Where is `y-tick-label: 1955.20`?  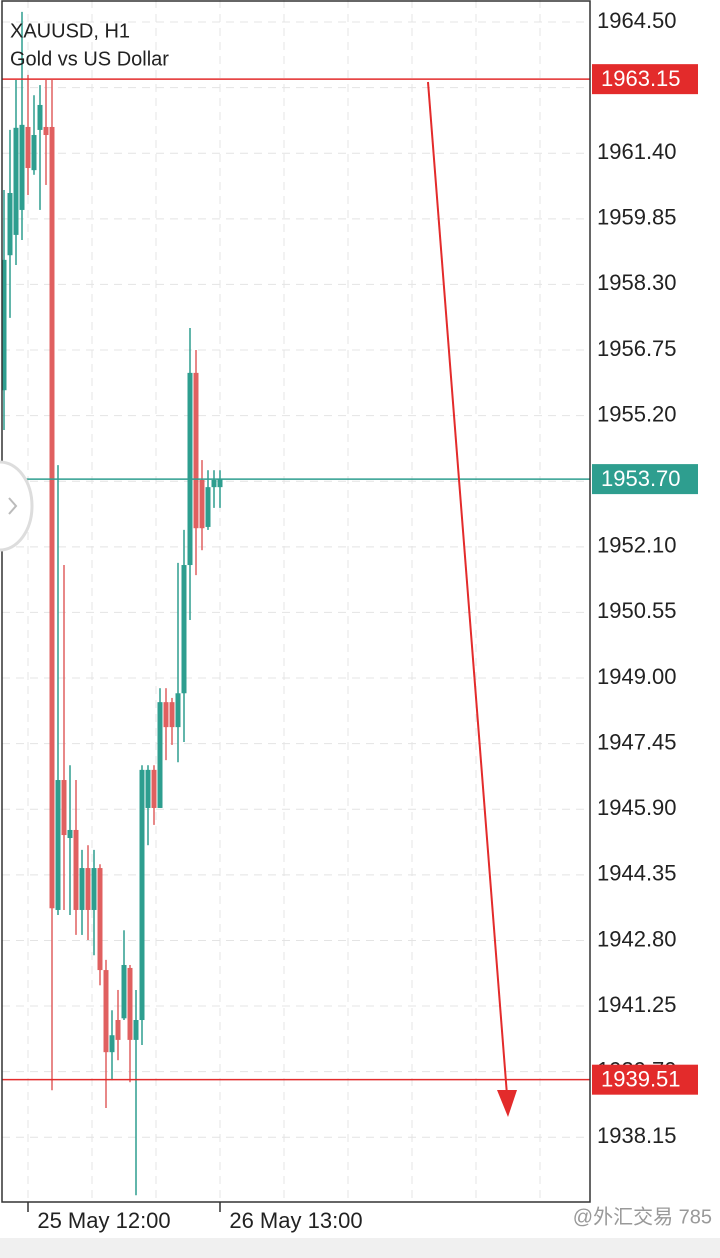
y-tick-label: 1955.20 is located at coordinates (637, 413).